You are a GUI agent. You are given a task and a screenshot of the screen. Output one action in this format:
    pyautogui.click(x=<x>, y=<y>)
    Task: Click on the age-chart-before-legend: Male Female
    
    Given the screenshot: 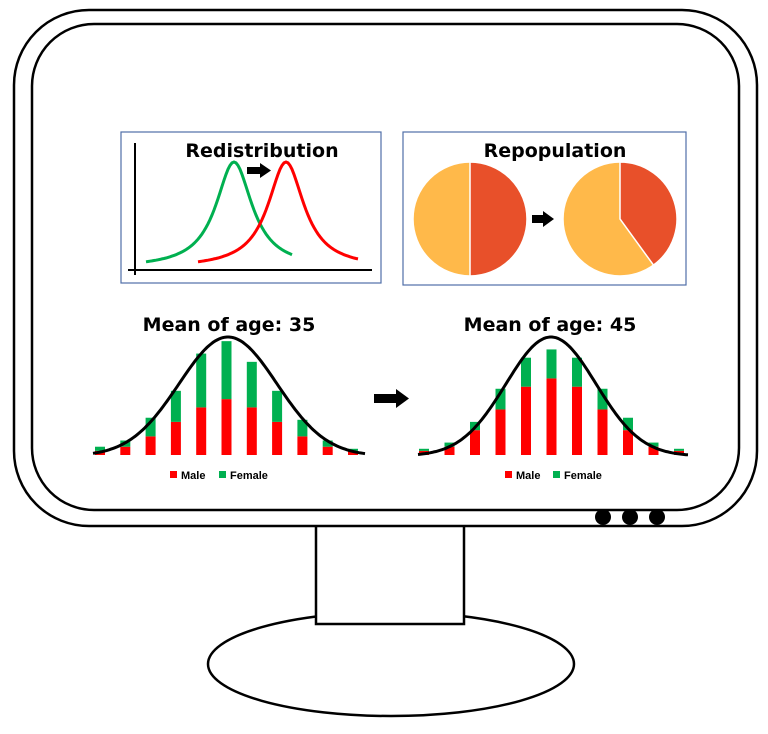 What is the action you would take?
    pyautogui.click(x=219, y=476)
    